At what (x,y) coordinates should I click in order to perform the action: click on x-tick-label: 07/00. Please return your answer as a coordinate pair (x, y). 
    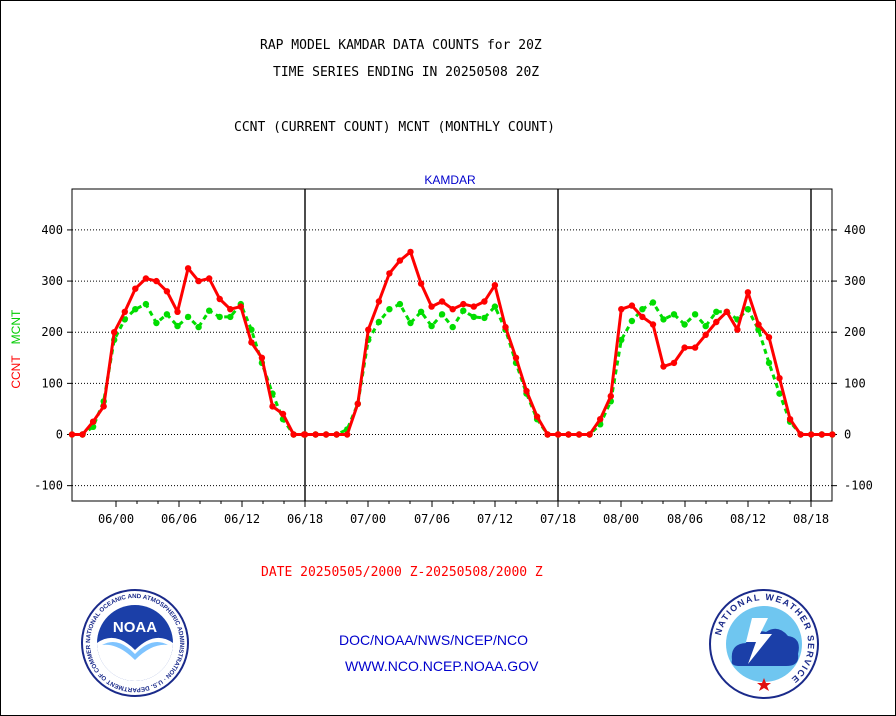
    Looking at the image, I should click on (368, 519).